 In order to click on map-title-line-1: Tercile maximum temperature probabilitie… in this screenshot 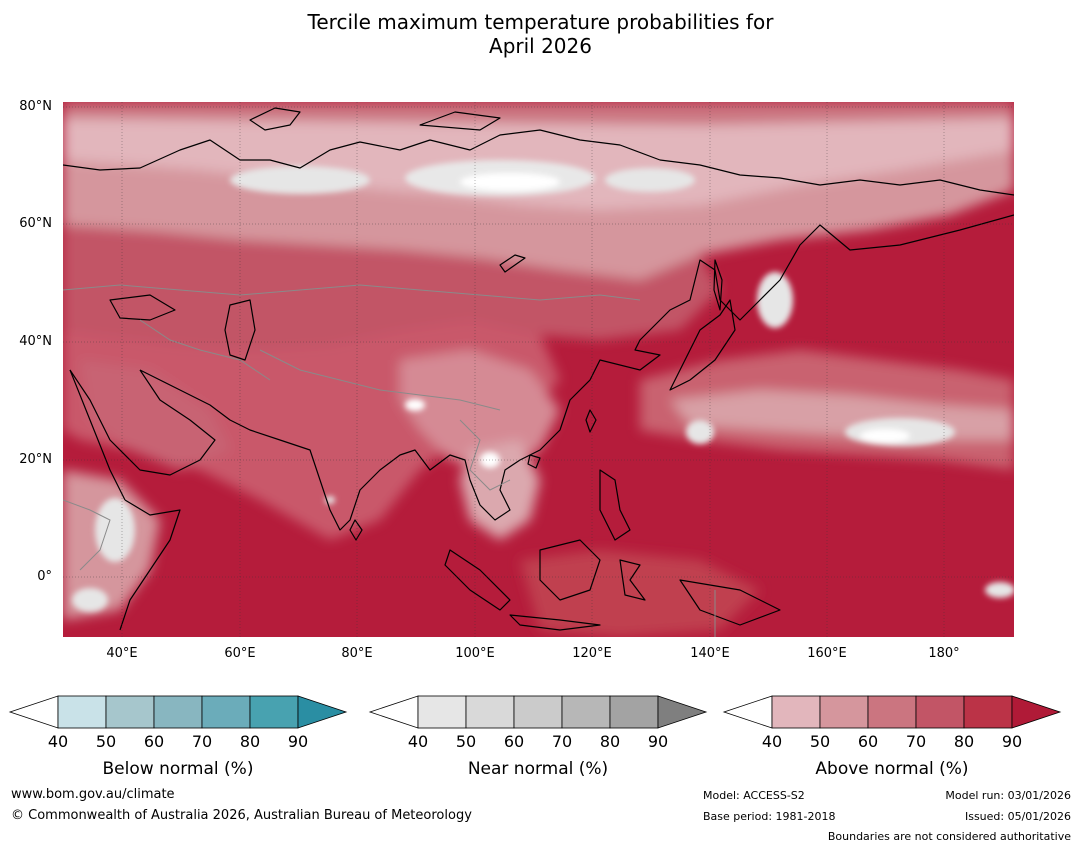, I will do `click(540, 22)`.